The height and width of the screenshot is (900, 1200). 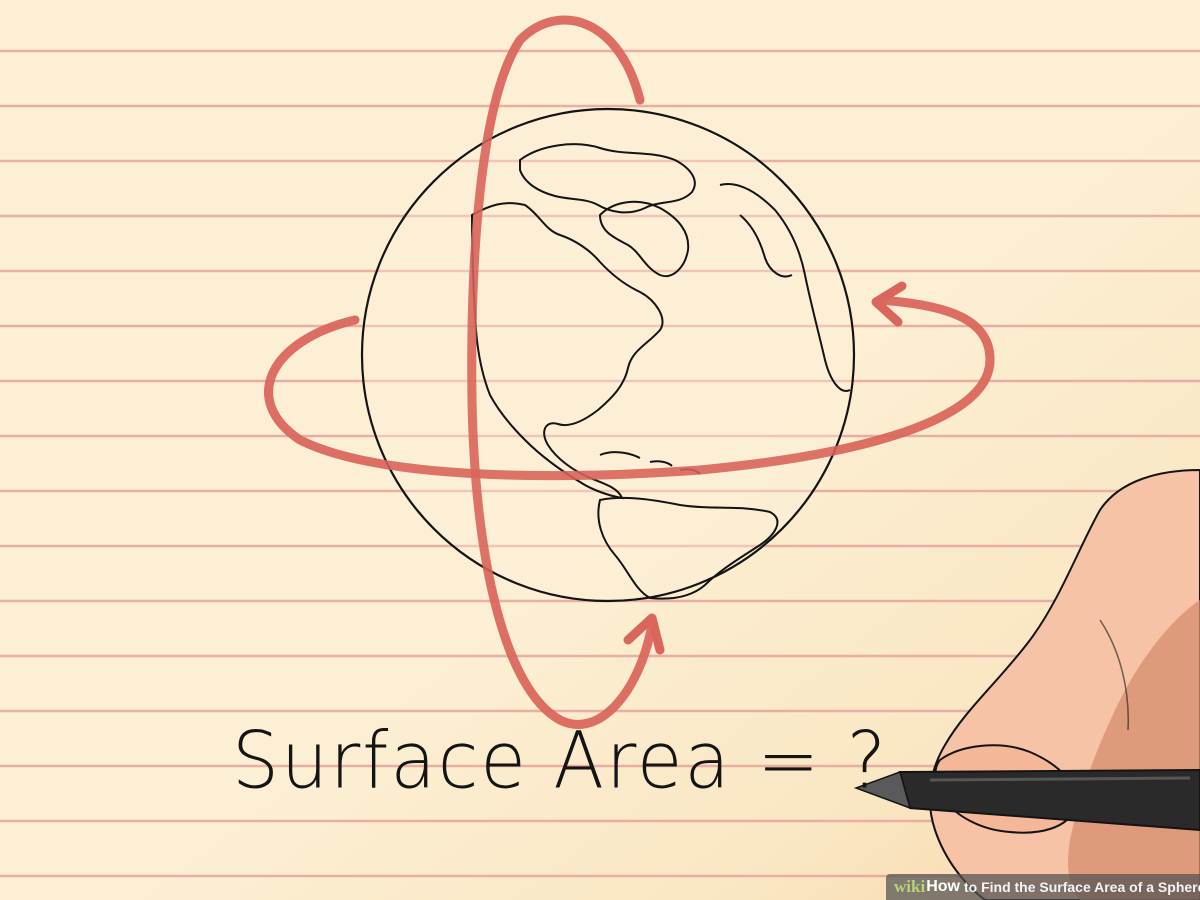 I want to click on hand-icon, so click(x=1064, y=684).